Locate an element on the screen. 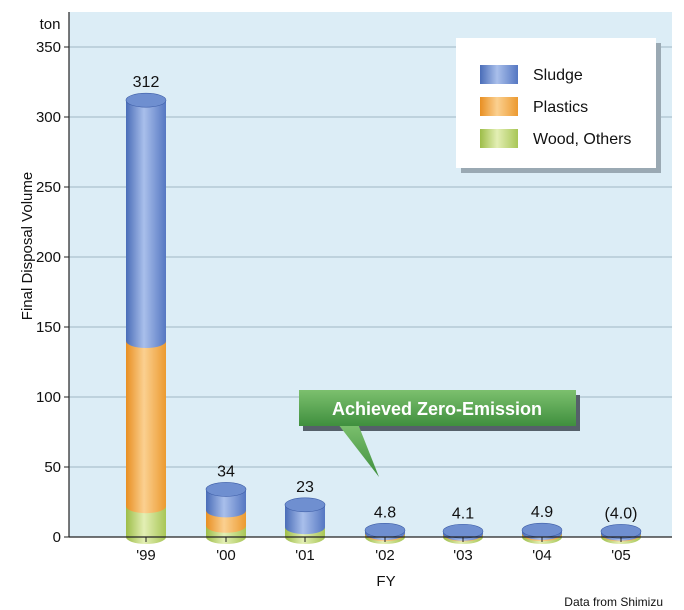 This screenshot has width=684, height=610. y-tick-label: 50 is located at coordinates (52, 467).